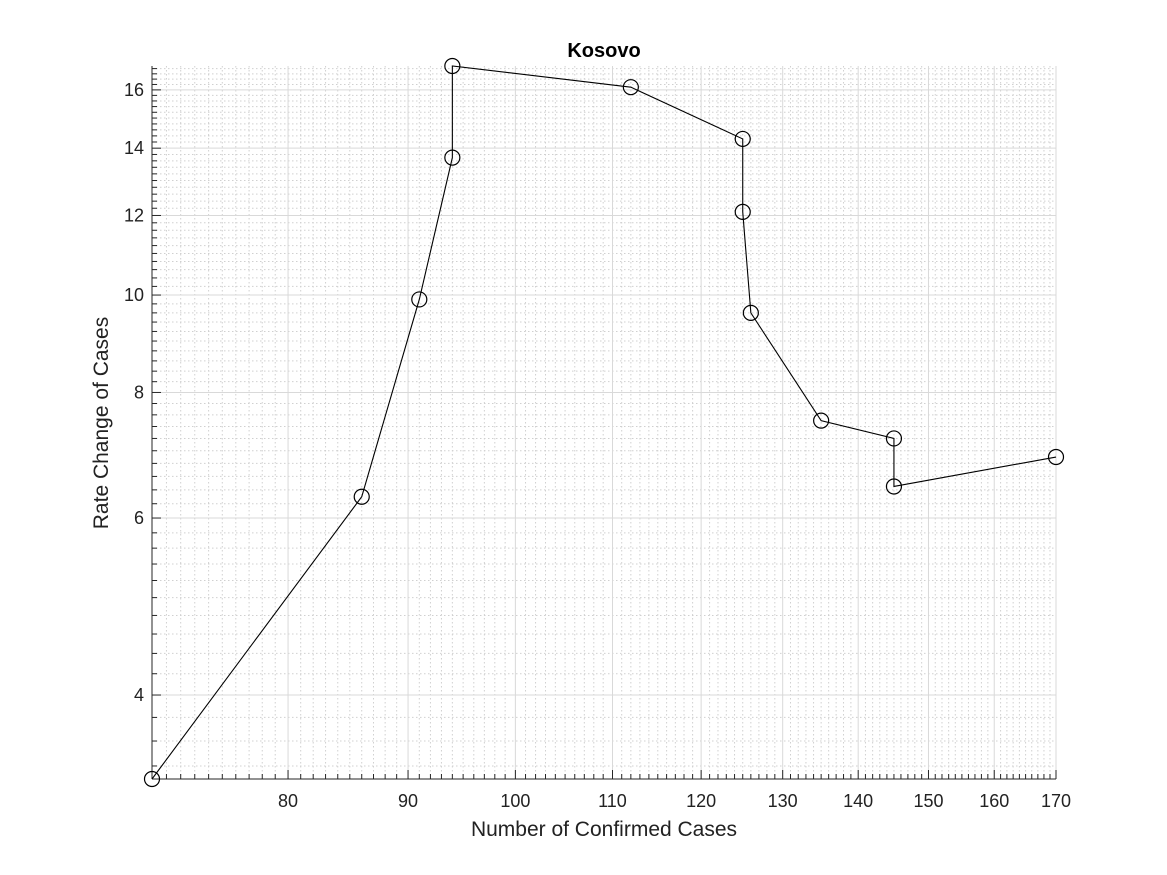 The image size is (1167, 875). What do you see at coordinates (515, 801) in the screenshot?
I see `x-tick-label: 100` at bounding box center [515, 801].